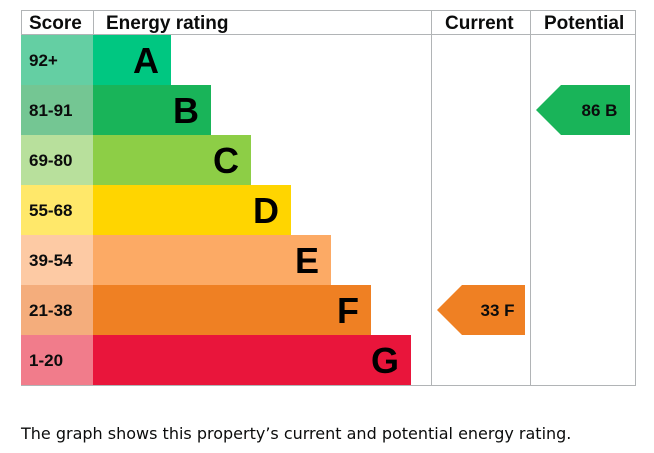  I want to click on score-range-label: 1-20, so click(46, 360).